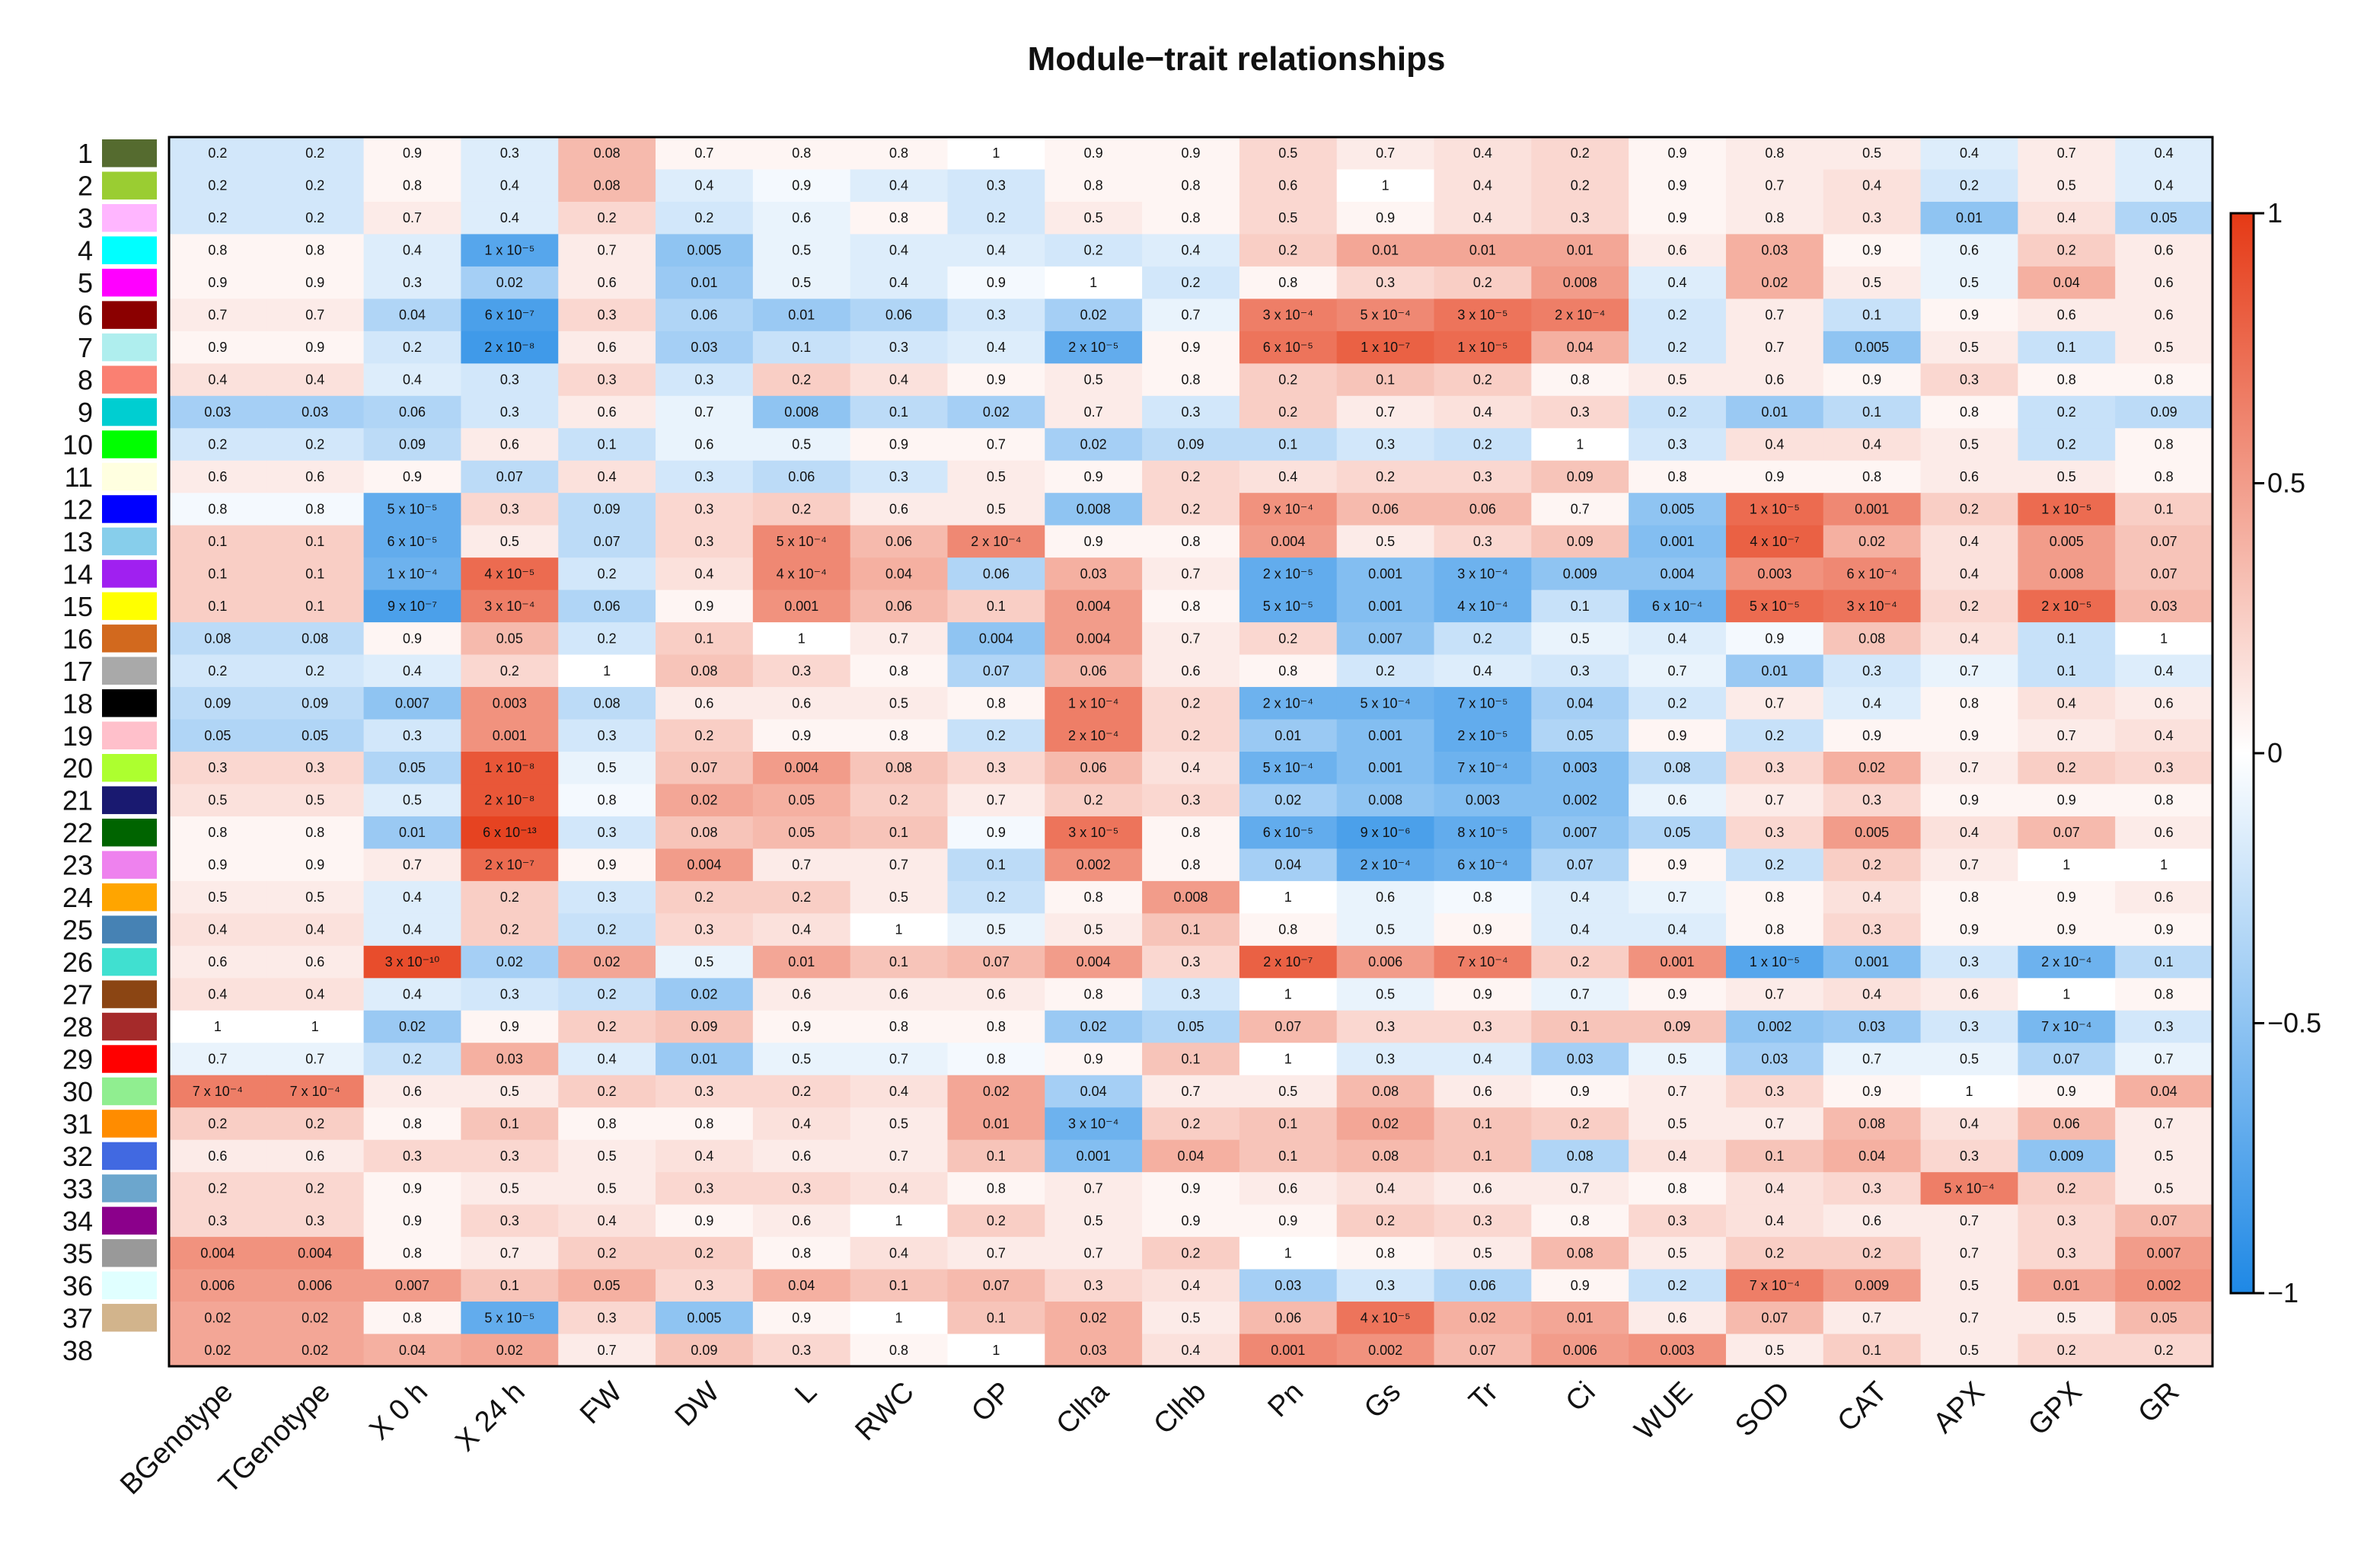  I want to click on cell-pvalue: 0.004, so click(315, 1252).